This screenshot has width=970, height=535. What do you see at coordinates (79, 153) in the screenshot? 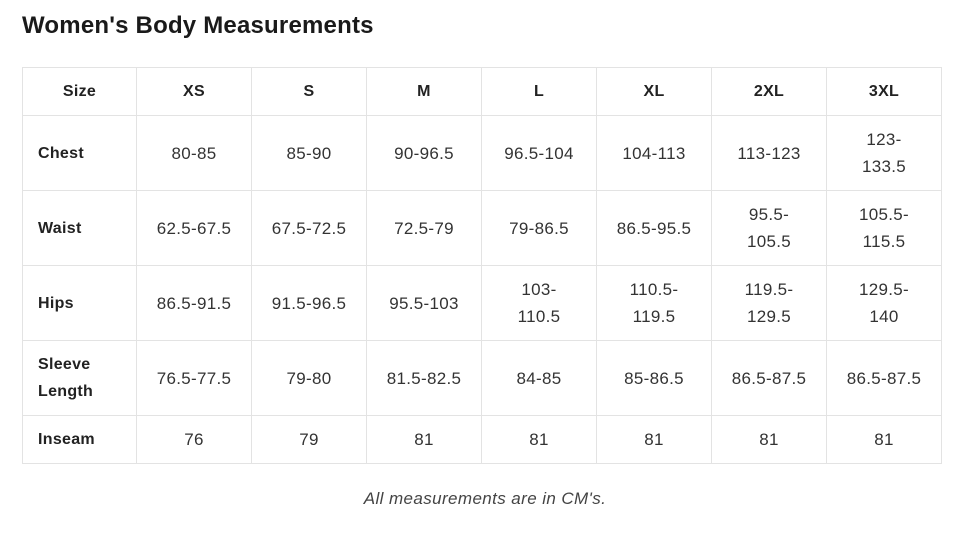
I see `row-label: Chest` at bounding box center [79, 153].